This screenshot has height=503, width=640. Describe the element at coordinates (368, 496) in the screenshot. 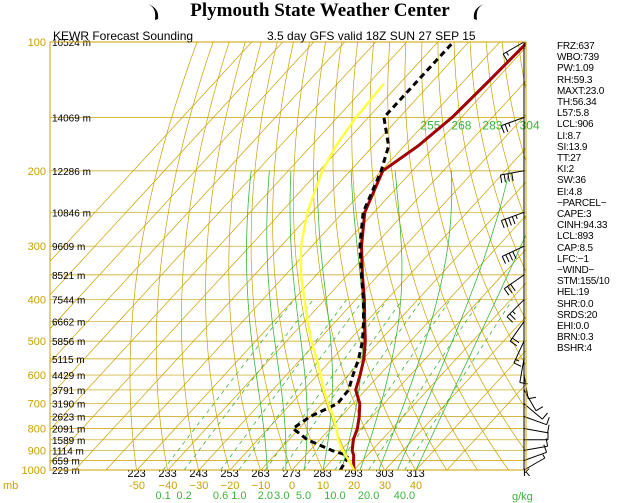

I see `mixing-ratio-tick-label: 20.0` at that location.